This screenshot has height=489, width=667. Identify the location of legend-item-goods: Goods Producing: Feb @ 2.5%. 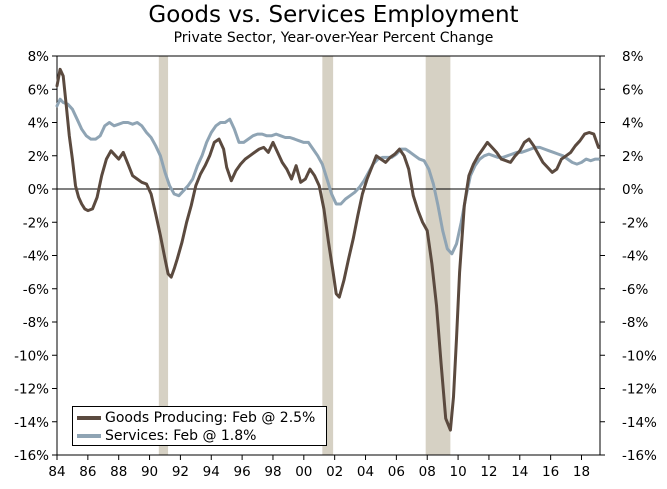
(196, 418).